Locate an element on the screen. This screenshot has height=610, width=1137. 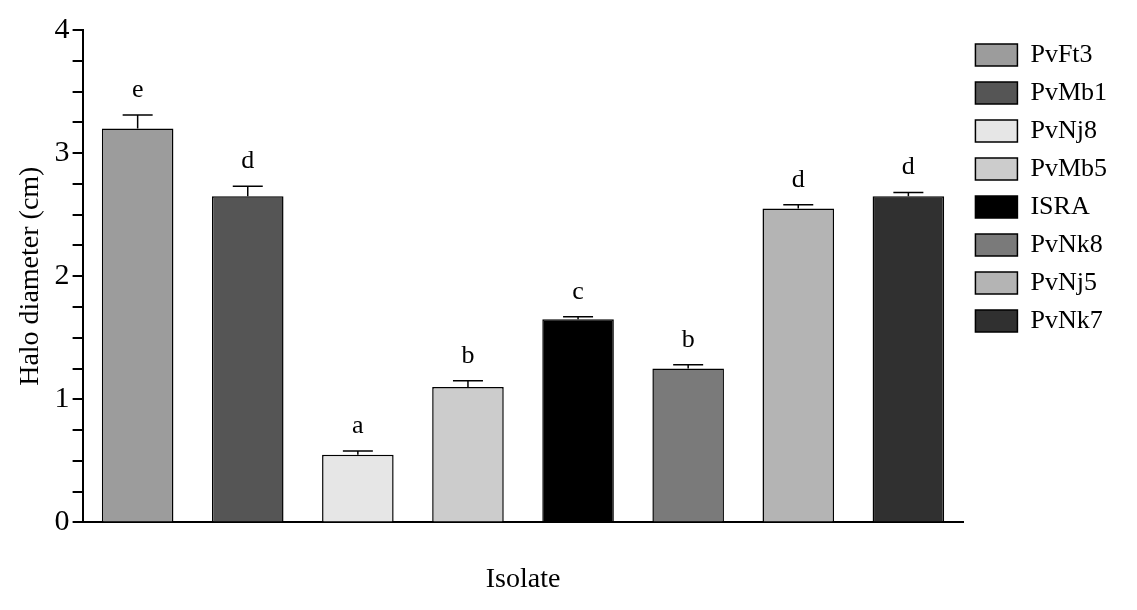
legend-label: PvNk8 is located at coordinates (1066, 243).